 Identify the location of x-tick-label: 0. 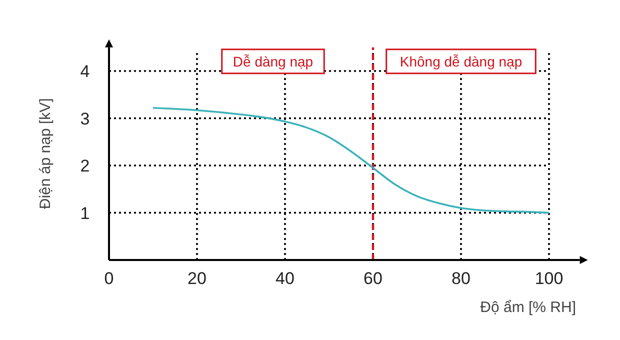
(109, 278).